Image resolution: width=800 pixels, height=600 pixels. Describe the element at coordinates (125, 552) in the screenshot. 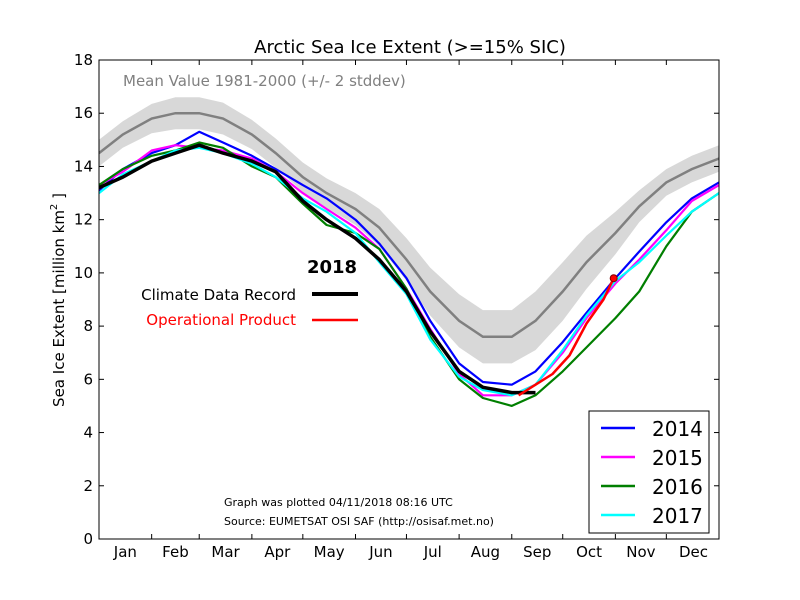

I see `x-tick-label: Jan` at that location.